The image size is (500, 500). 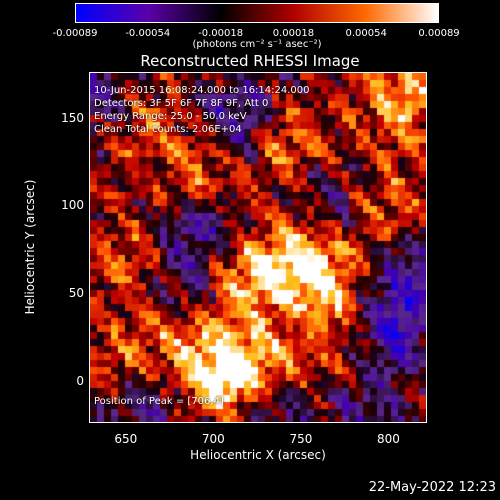 What do you see at coordinates (126, 439) in the screenshot?
I see `x-tick-label: 650` at bounding box center [126, 439].